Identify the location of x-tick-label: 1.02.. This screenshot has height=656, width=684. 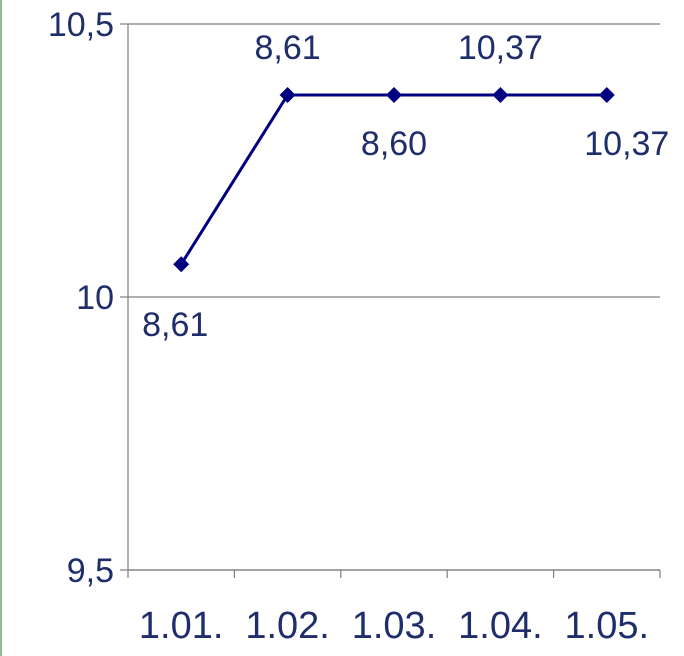
(287, 626).